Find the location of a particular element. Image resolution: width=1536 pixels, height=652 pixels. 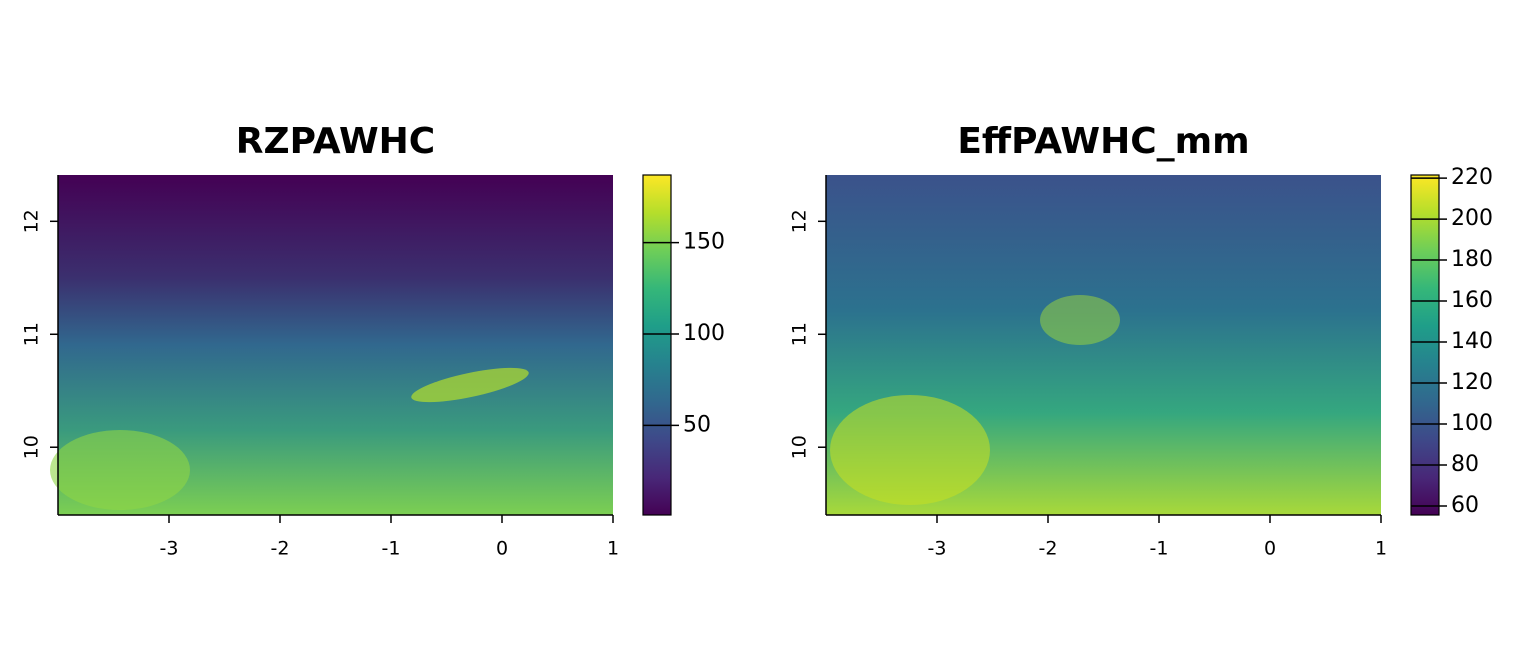

colorbar-tick-label: 200 is located at coordinates (1472, 218).